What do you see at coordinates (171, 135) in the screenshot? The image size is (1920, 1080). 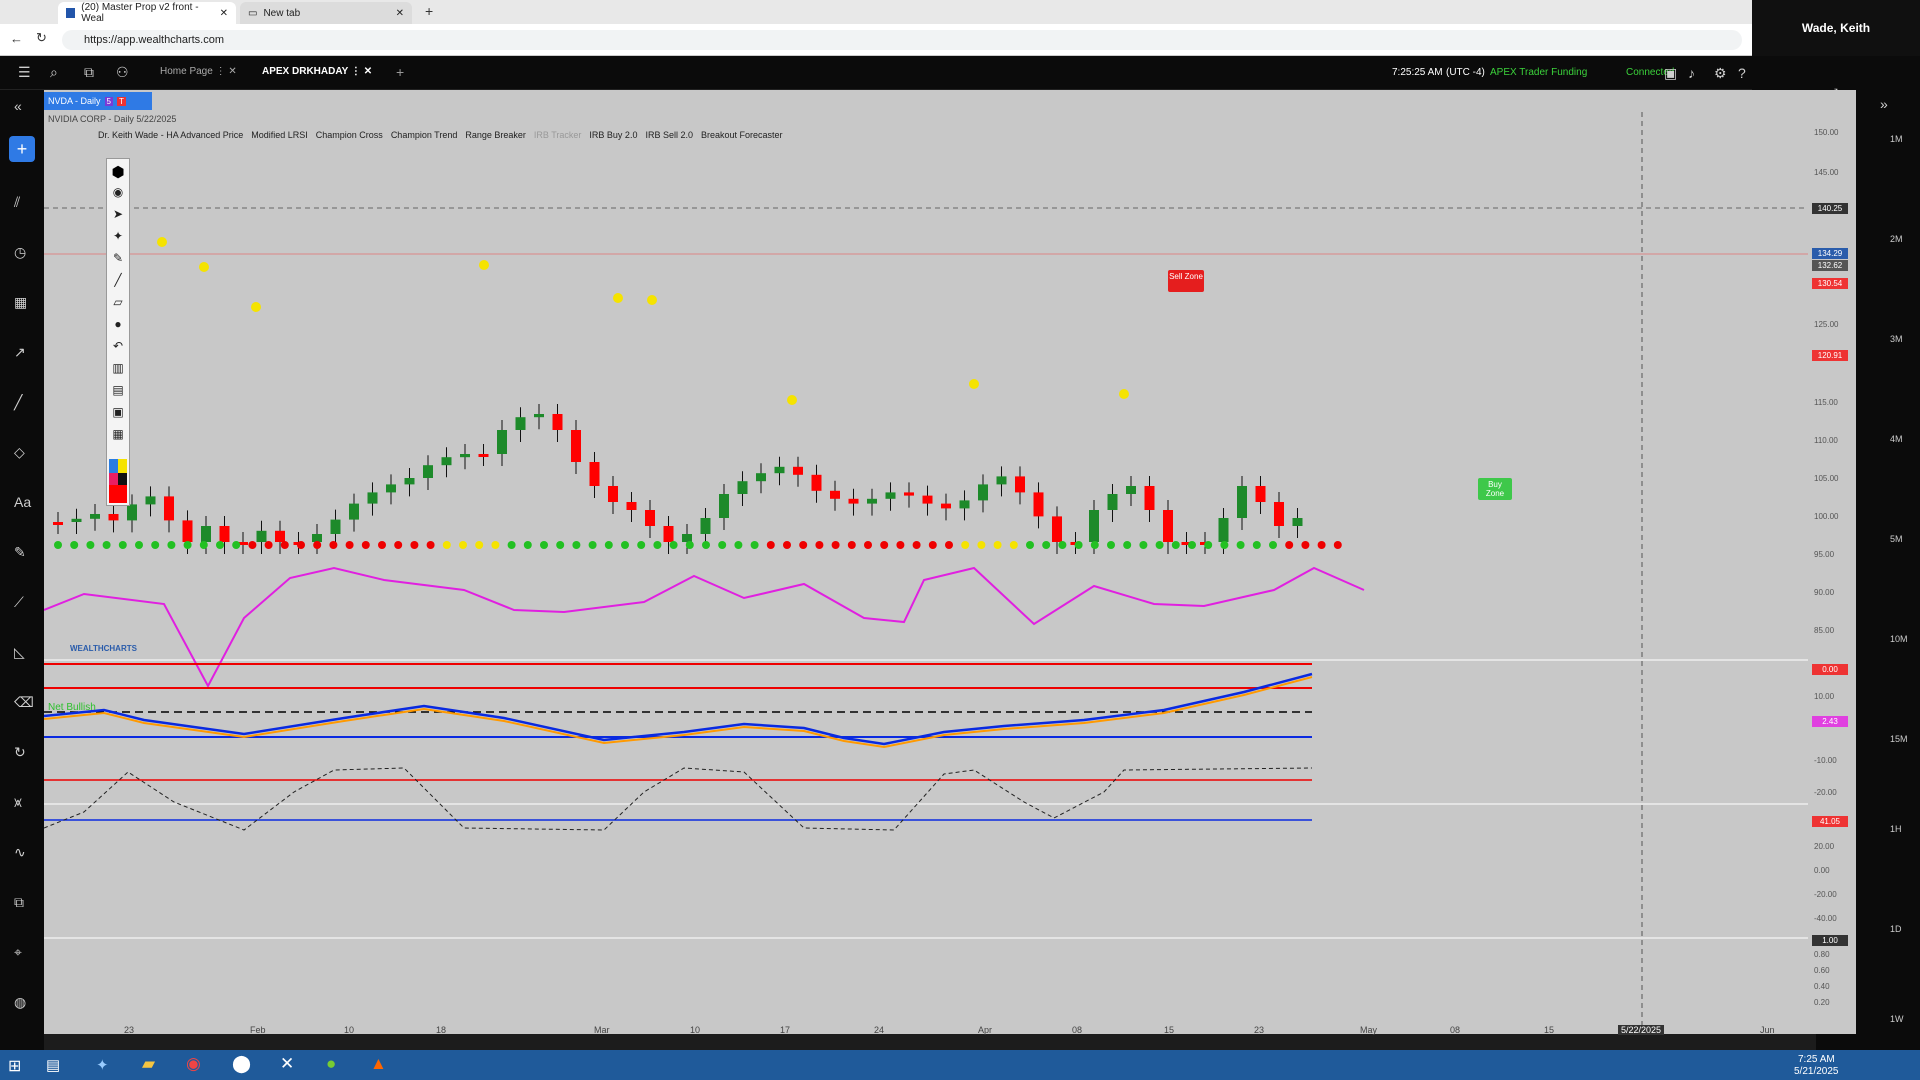 I see `indicator-legend-item: Dr. Keith Wade - HA Advanced Price` at bounding box center [171, 135].